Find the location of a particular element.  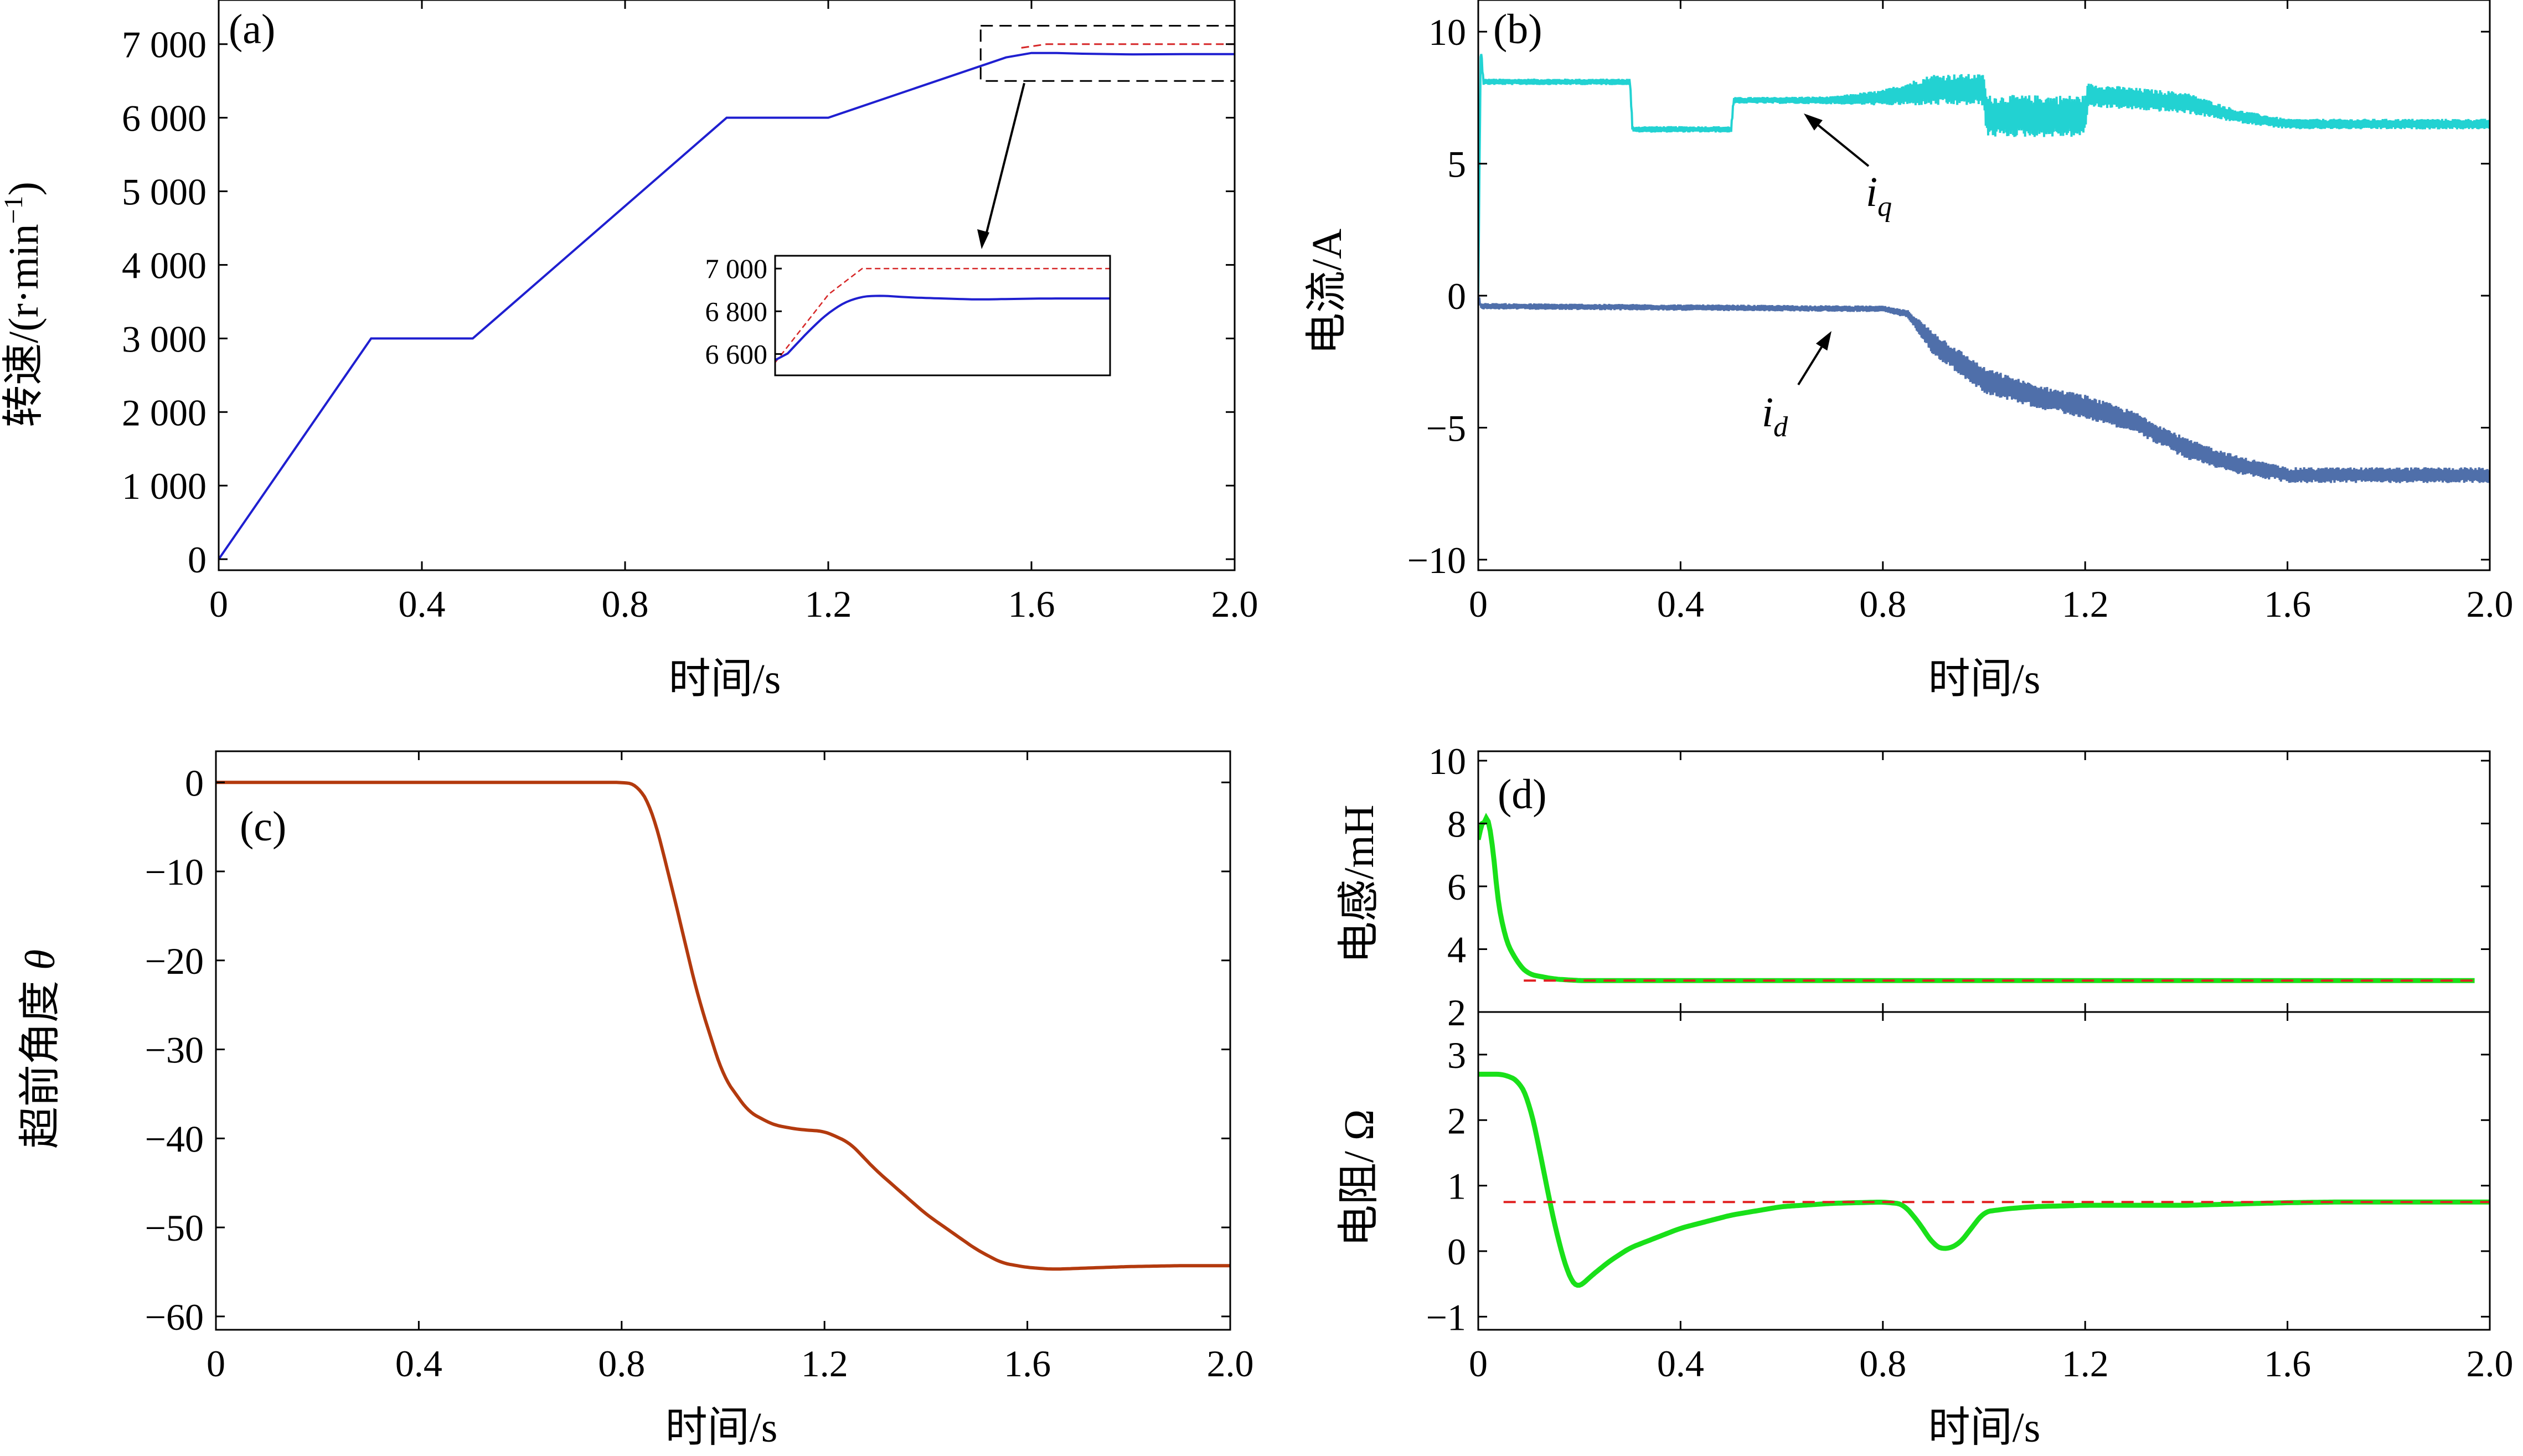

panel-c-ytick-label: −40 is located at coordinates (174, 1139).